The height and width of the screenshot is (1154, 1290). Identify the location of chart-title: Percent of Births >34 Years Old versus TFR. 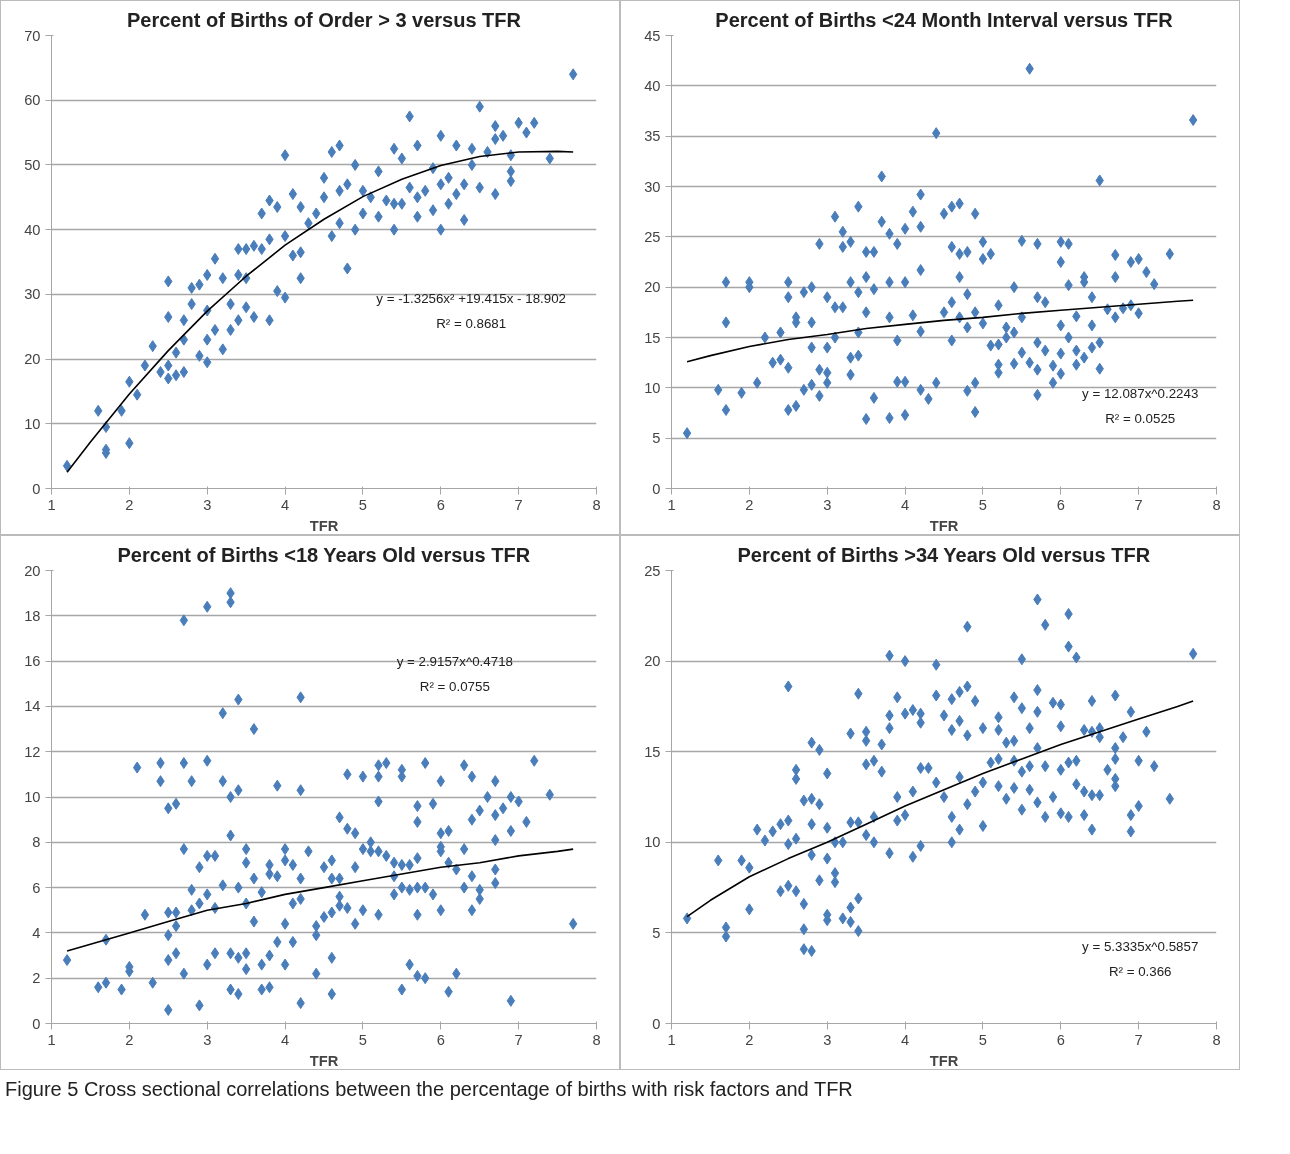
(944, 554).